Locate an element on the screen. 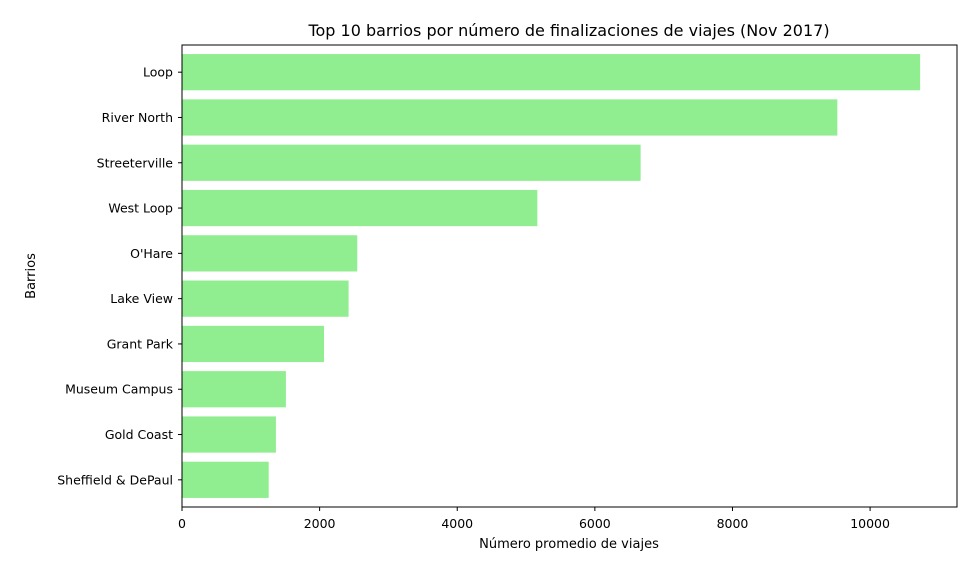  x-tick-label: 2000 is located at coordinates (320, 523).